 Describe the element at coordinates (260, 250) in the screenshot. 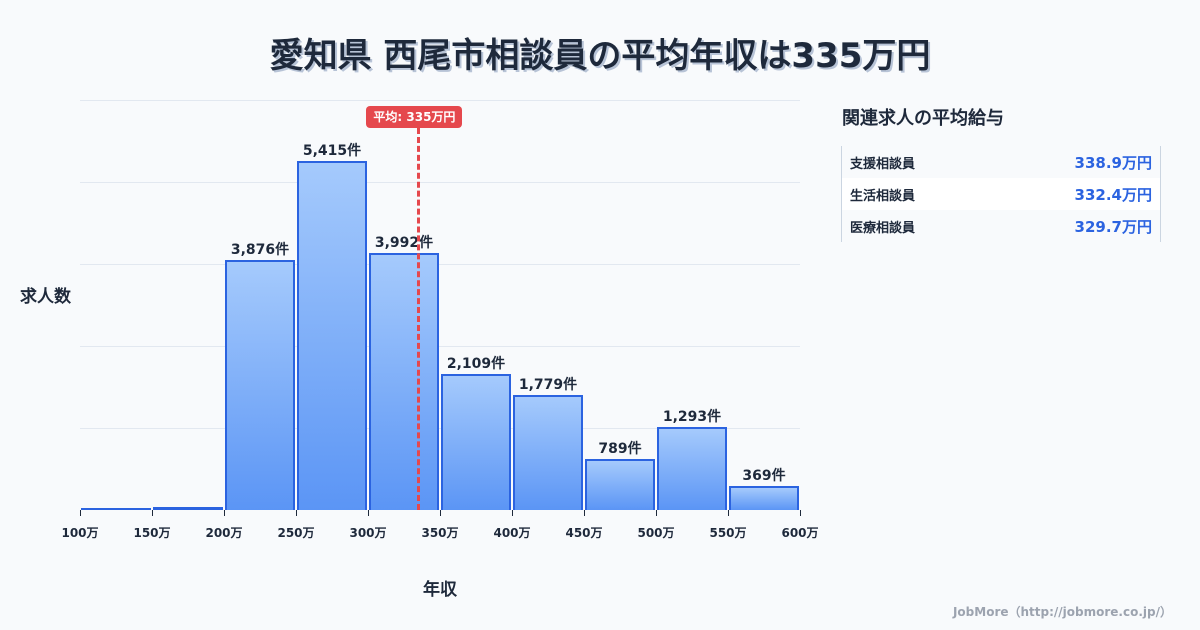

I see `bar-value-label: 3,876件` at that location.